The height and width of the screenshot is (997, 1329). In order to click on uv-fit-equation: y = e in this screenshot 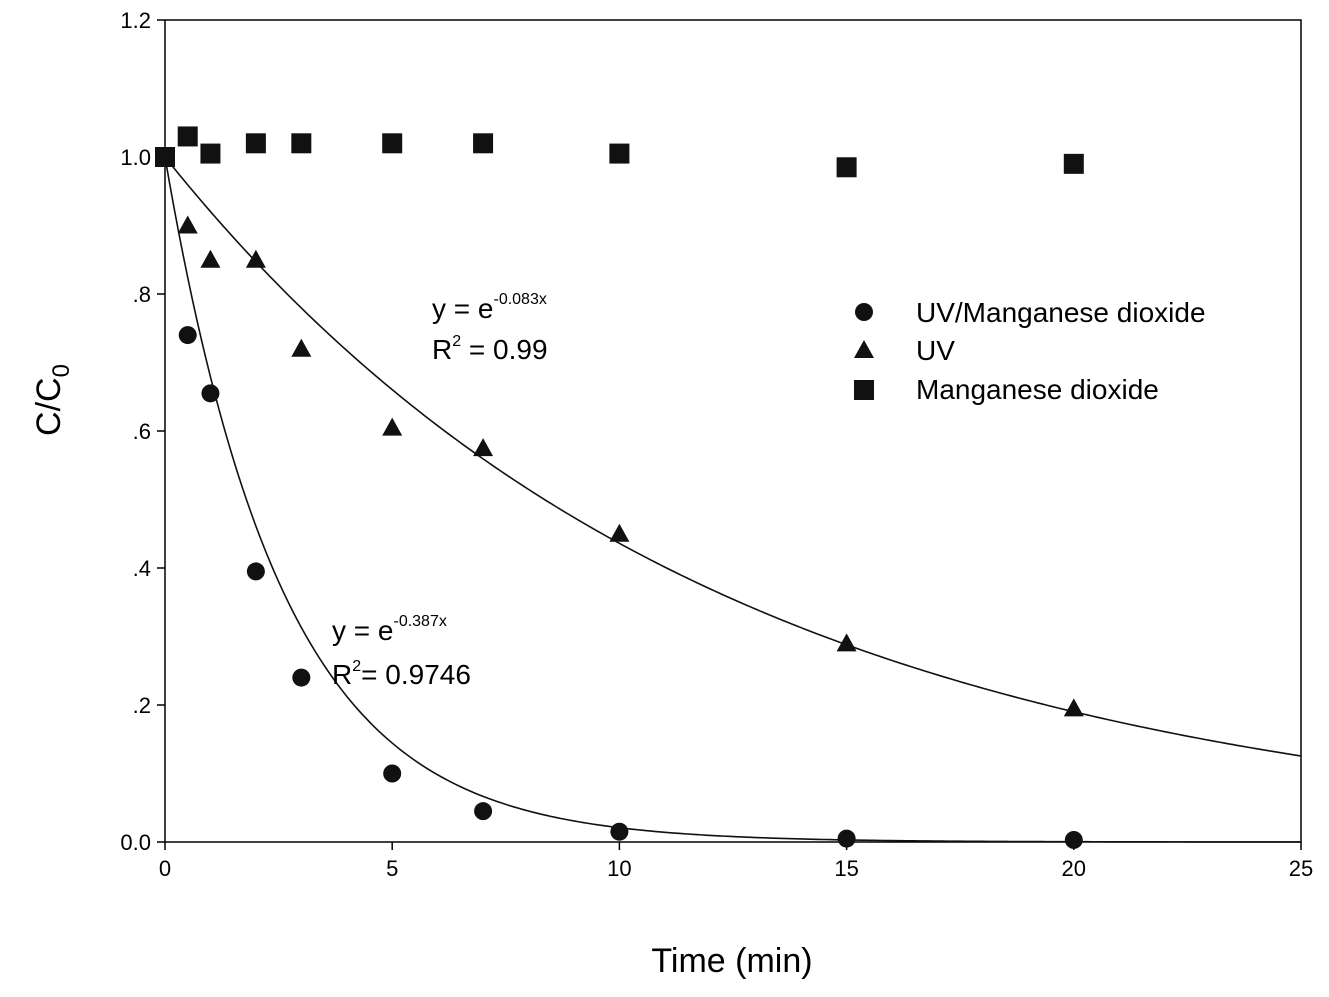, I will do `click(462, 308)`.